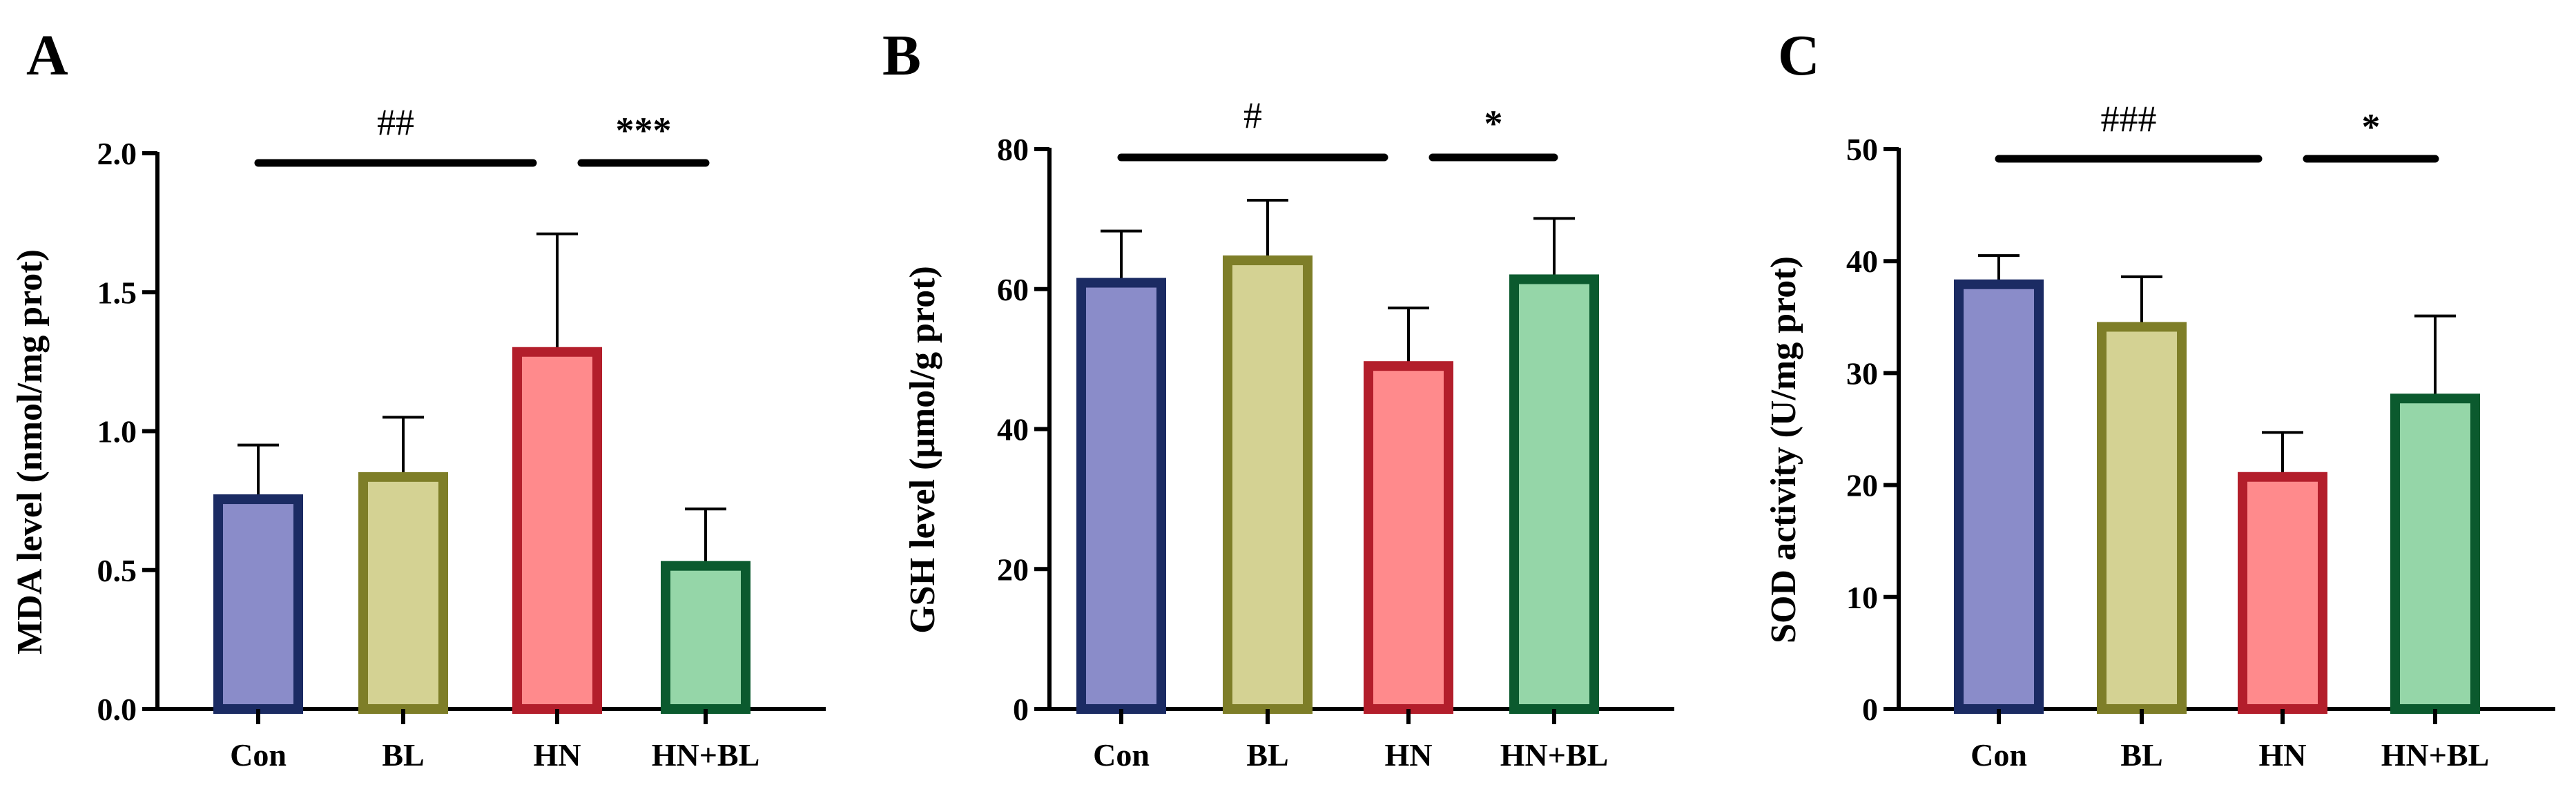 Image resolution: width=2576 pixels, height=796 pixels. What do you see at coordinates (1253, 115) in the screenshot?
I see `significance-label: #` at bounding box center [1253, 115].